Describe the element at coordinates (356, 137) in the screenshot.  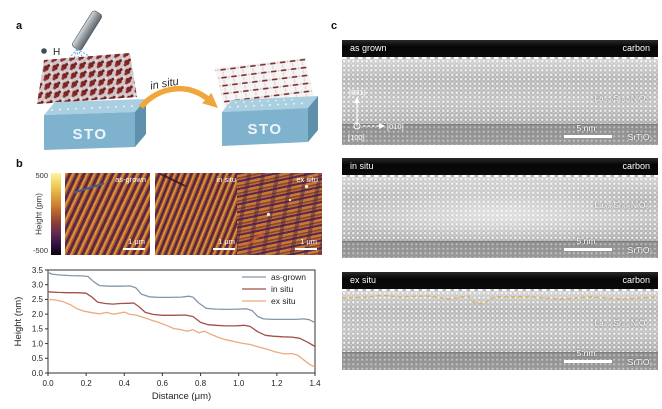
I see `axis-100-label: [100]` at that location.